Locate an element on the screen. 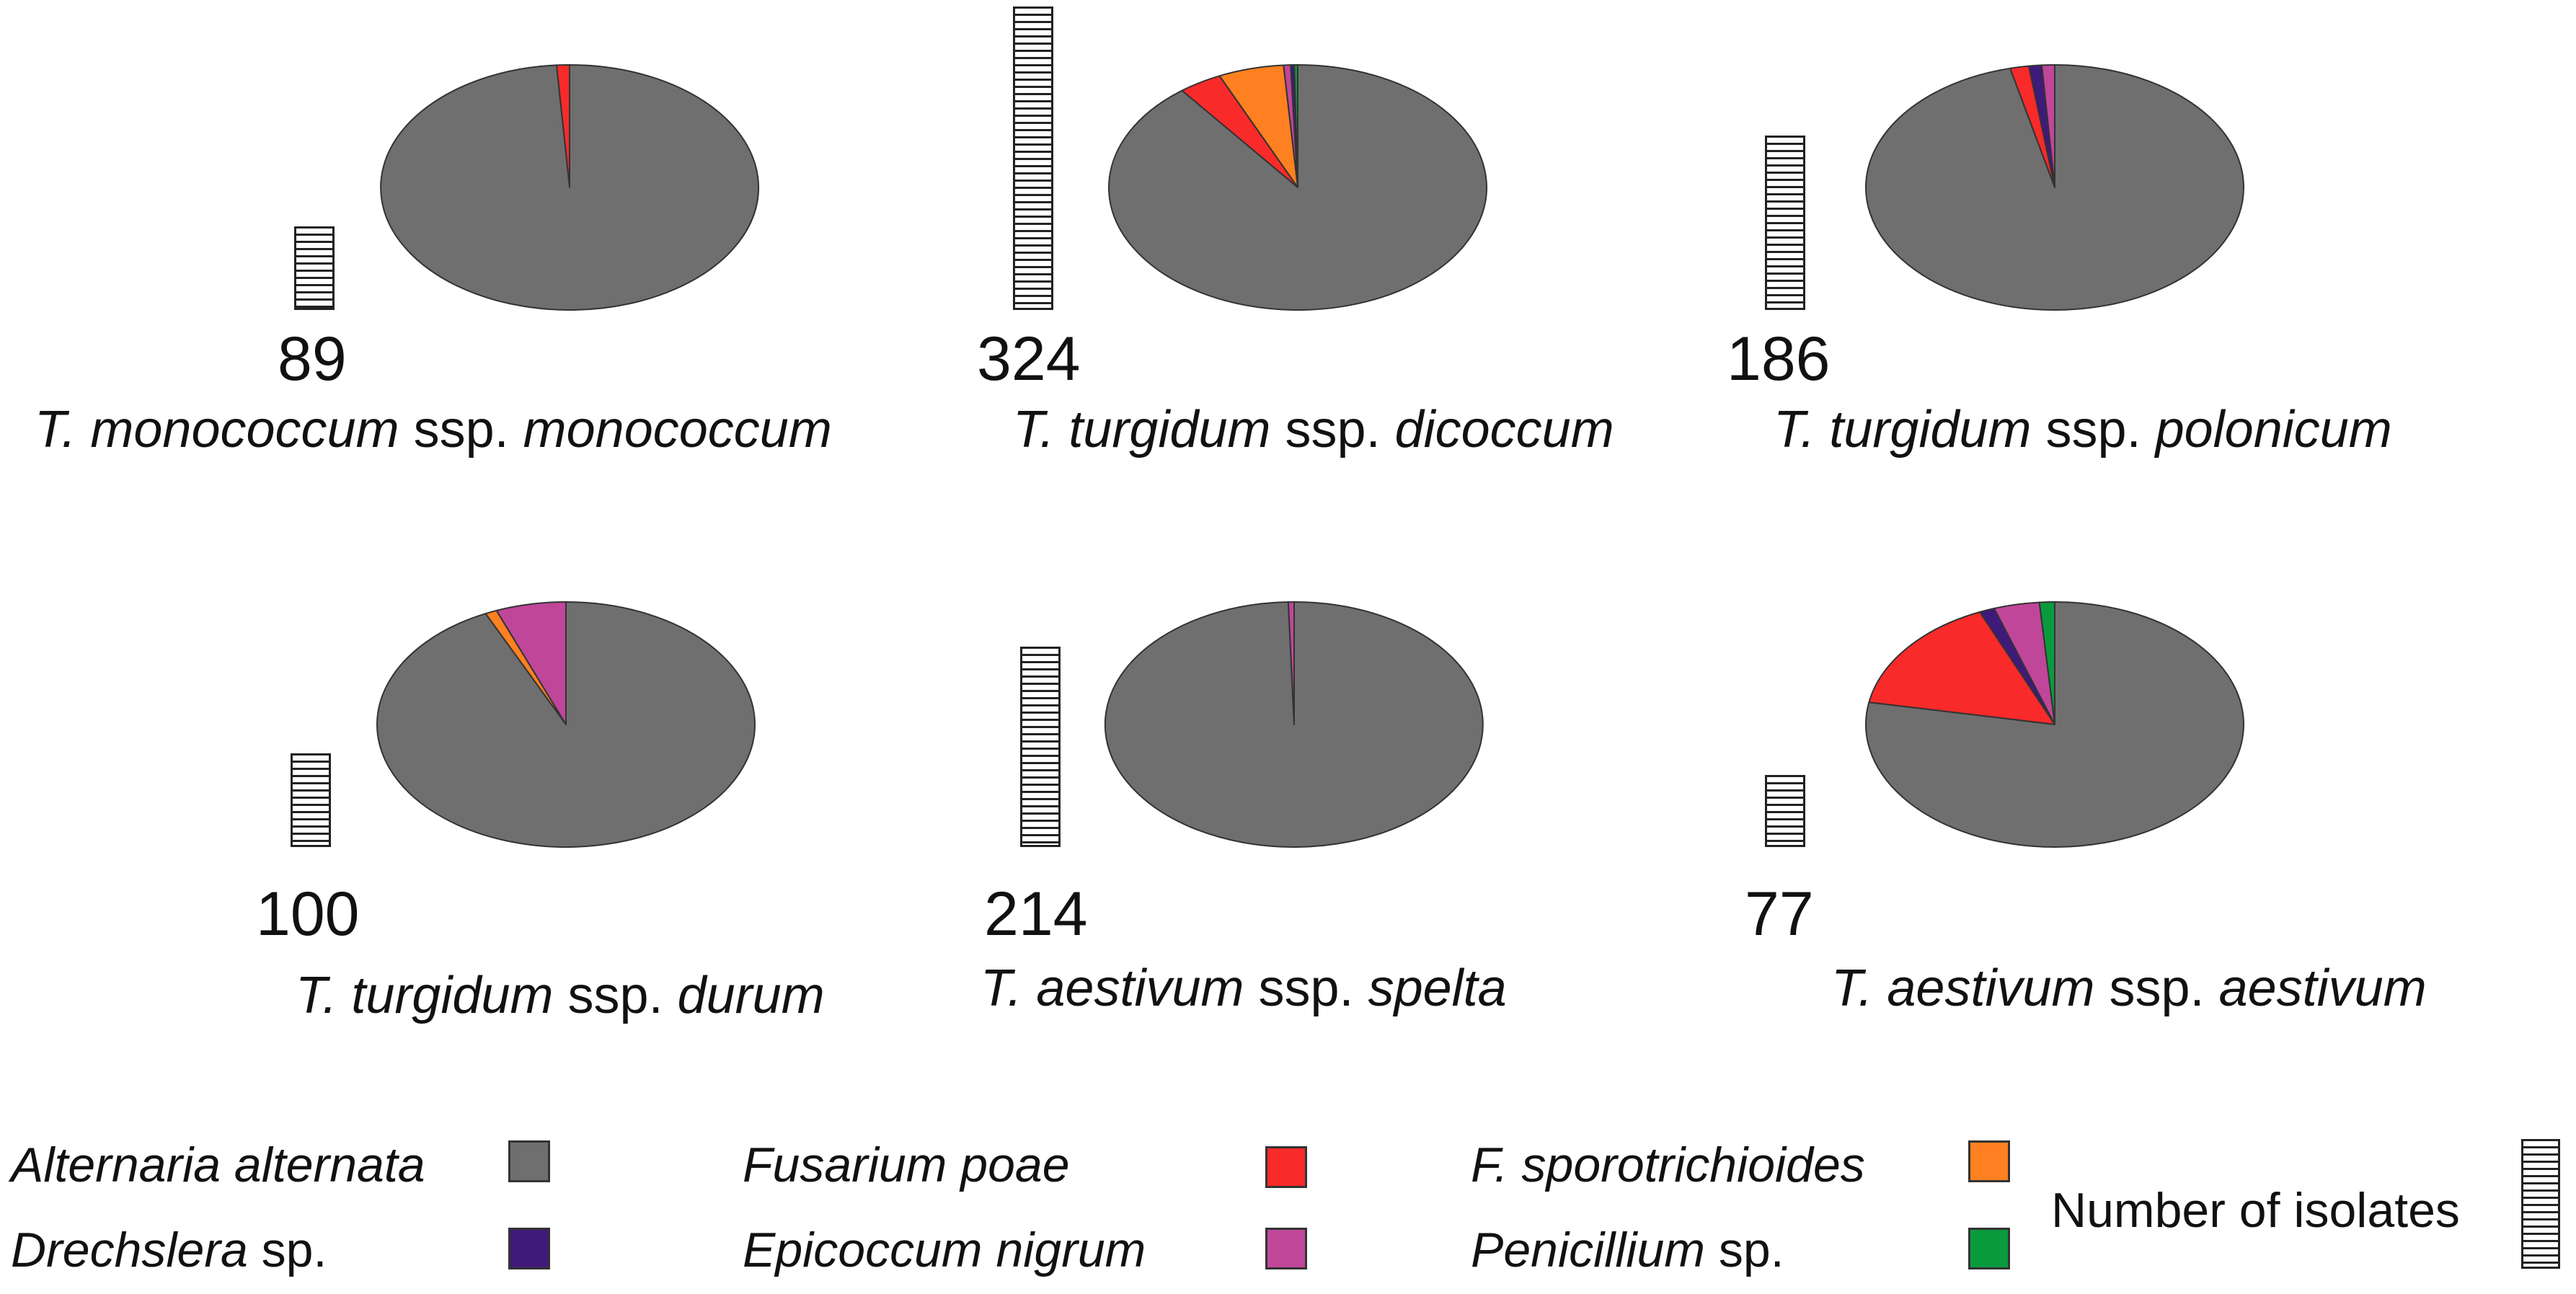 This screenshot has height=1294, width=2576. isolate-count-label: 100 is located at coordinates (308, 914).